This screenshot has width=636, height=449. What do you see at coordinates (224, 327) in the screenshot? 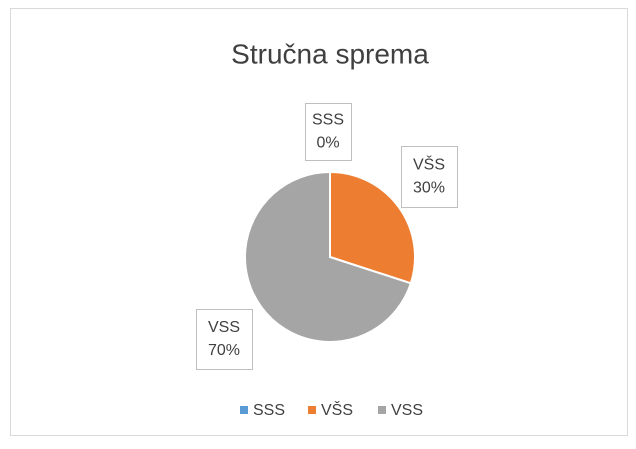
I see `data-label-category: VSS` at bounding box center [224, 327].